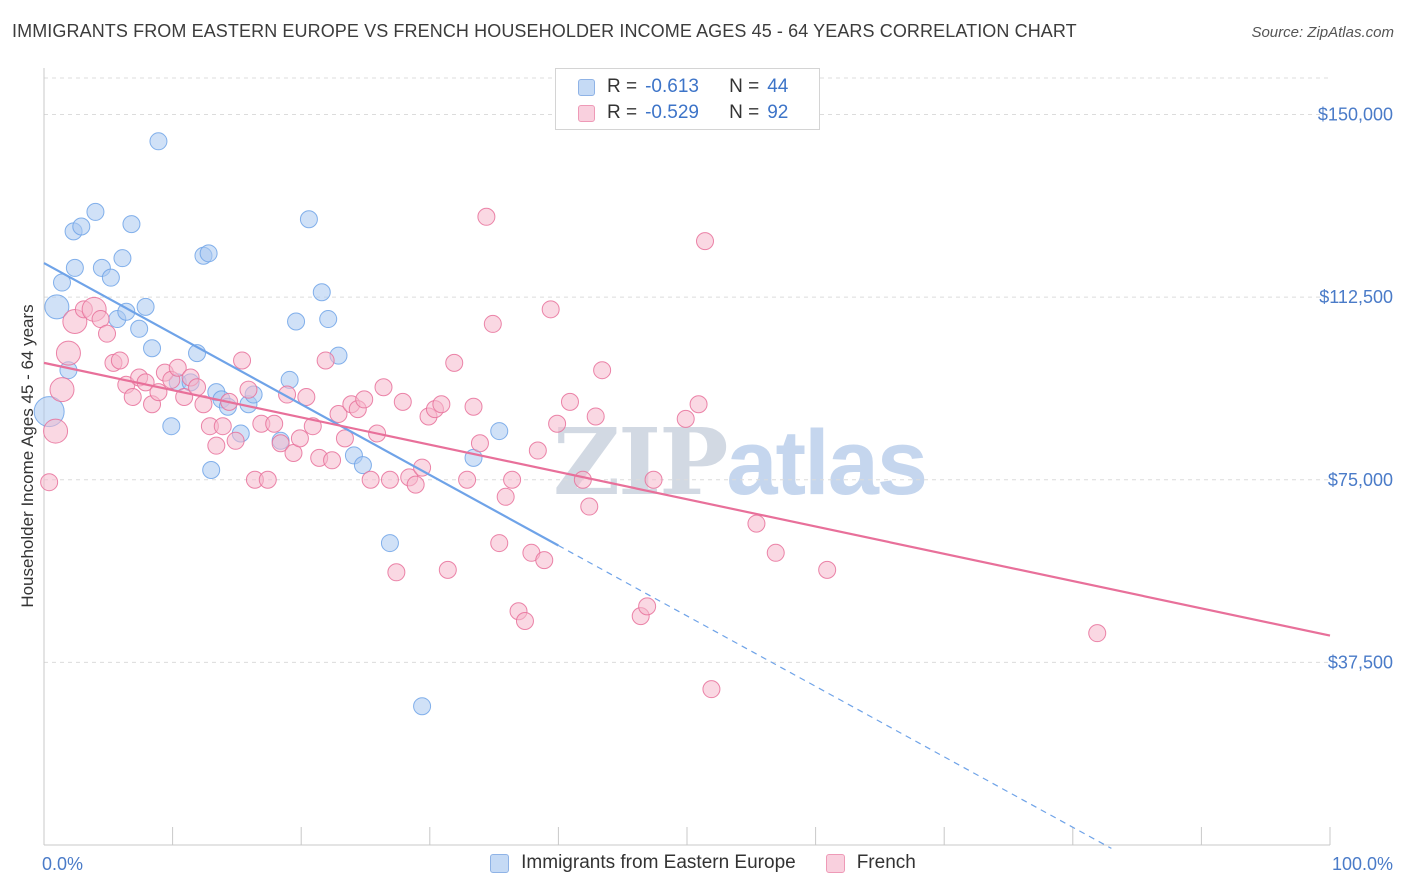 The width and height of the screenshot is (1406, 892). I want to click on trend-line, so click(301, 404).